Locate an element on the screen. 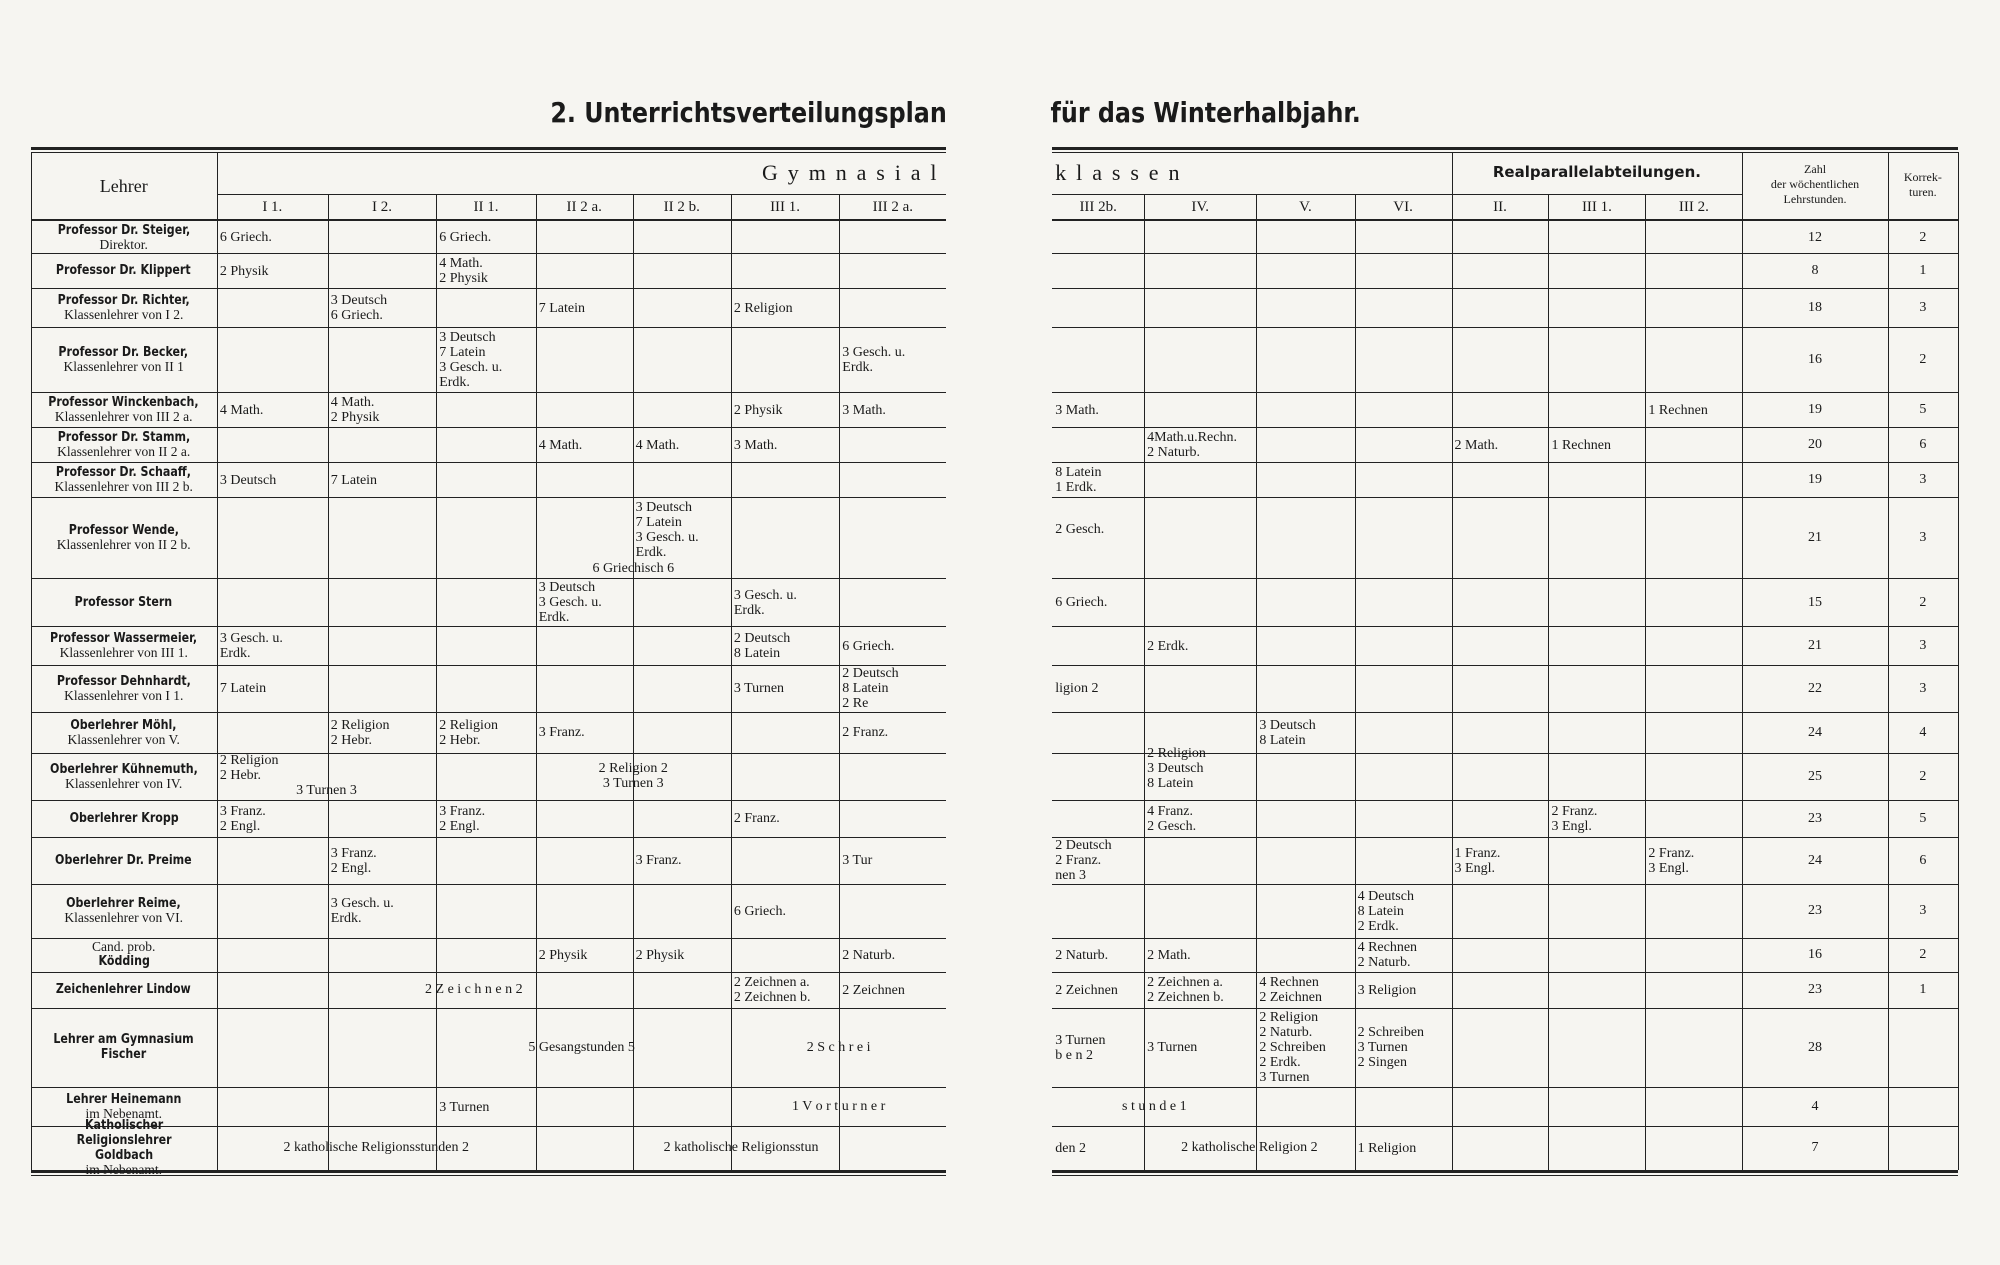 The width and height of the screenshot is (2000, 1265). schedule-cell: 3 Turnen is located at coordinates (759, 689).